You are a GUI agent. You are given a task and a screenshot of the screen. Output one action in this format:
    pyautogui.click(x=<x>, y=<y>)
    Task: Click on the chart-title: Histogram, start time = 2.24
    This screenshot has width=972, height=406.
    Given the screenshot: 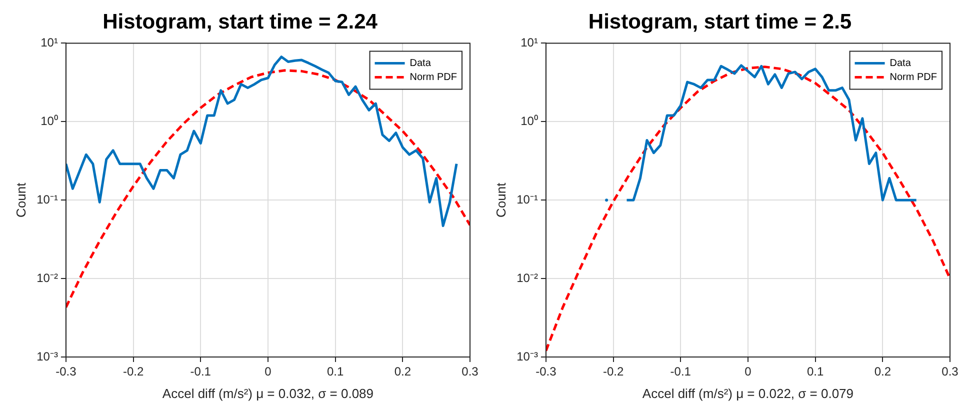 What is the action you would take?
    pyautogui.click(x=240, y=22)
    